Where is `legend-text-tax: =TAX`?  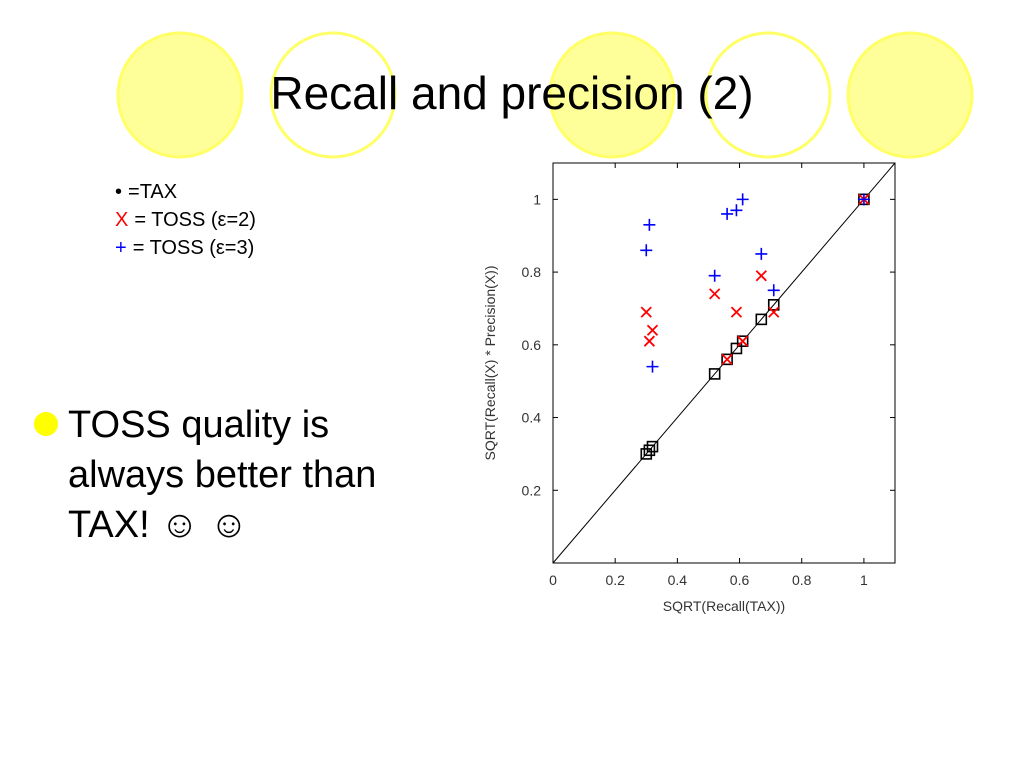 legend-text-tax: =TAX is located at coordinates (153, 192).